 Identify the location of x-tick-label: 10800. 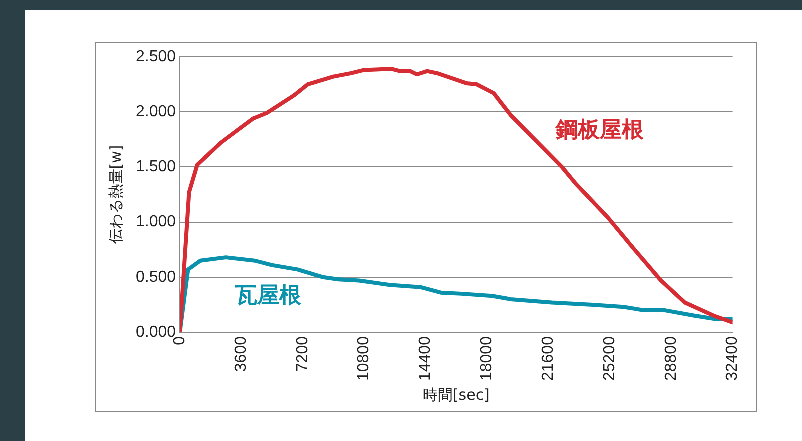
(364, 359).